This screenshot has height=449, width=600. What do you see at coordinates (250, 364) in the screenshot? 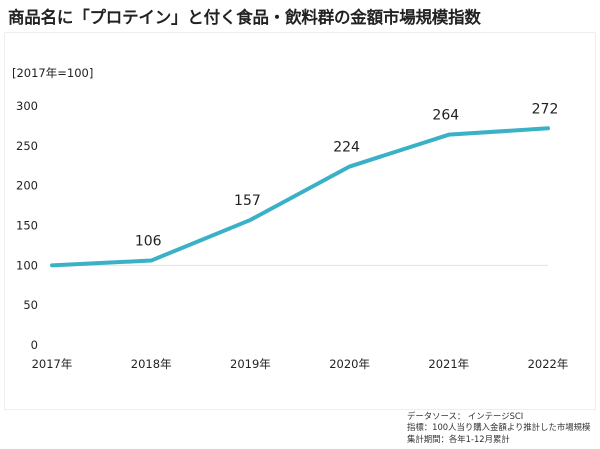
I see `x-tick-label: 2019年` at bounding box center [250, 364].